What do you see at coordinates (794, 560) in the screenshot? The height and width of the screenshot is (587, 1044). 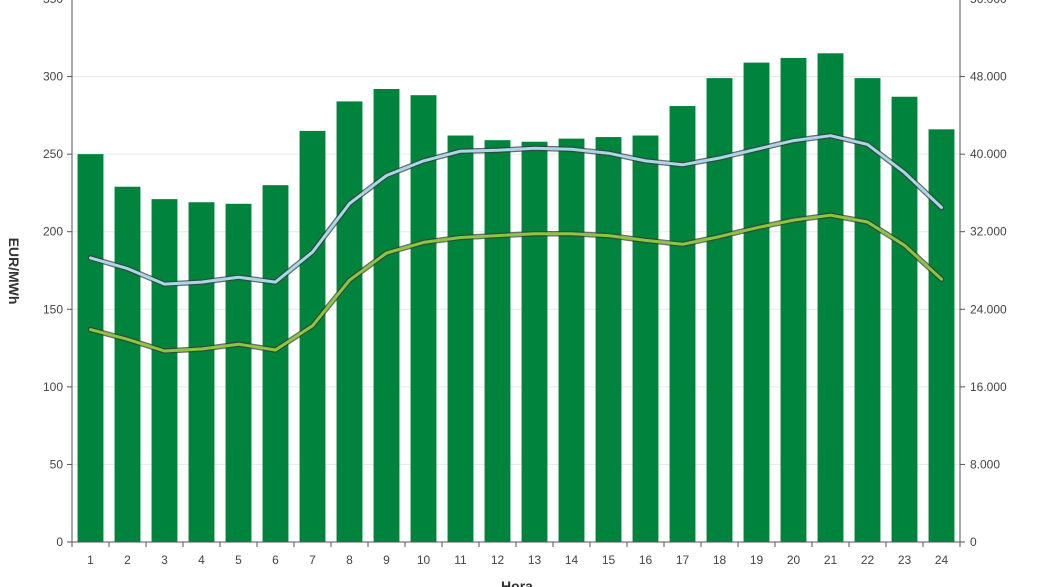 I see `x-tick-label: 20` at bounding box center [794, 560].